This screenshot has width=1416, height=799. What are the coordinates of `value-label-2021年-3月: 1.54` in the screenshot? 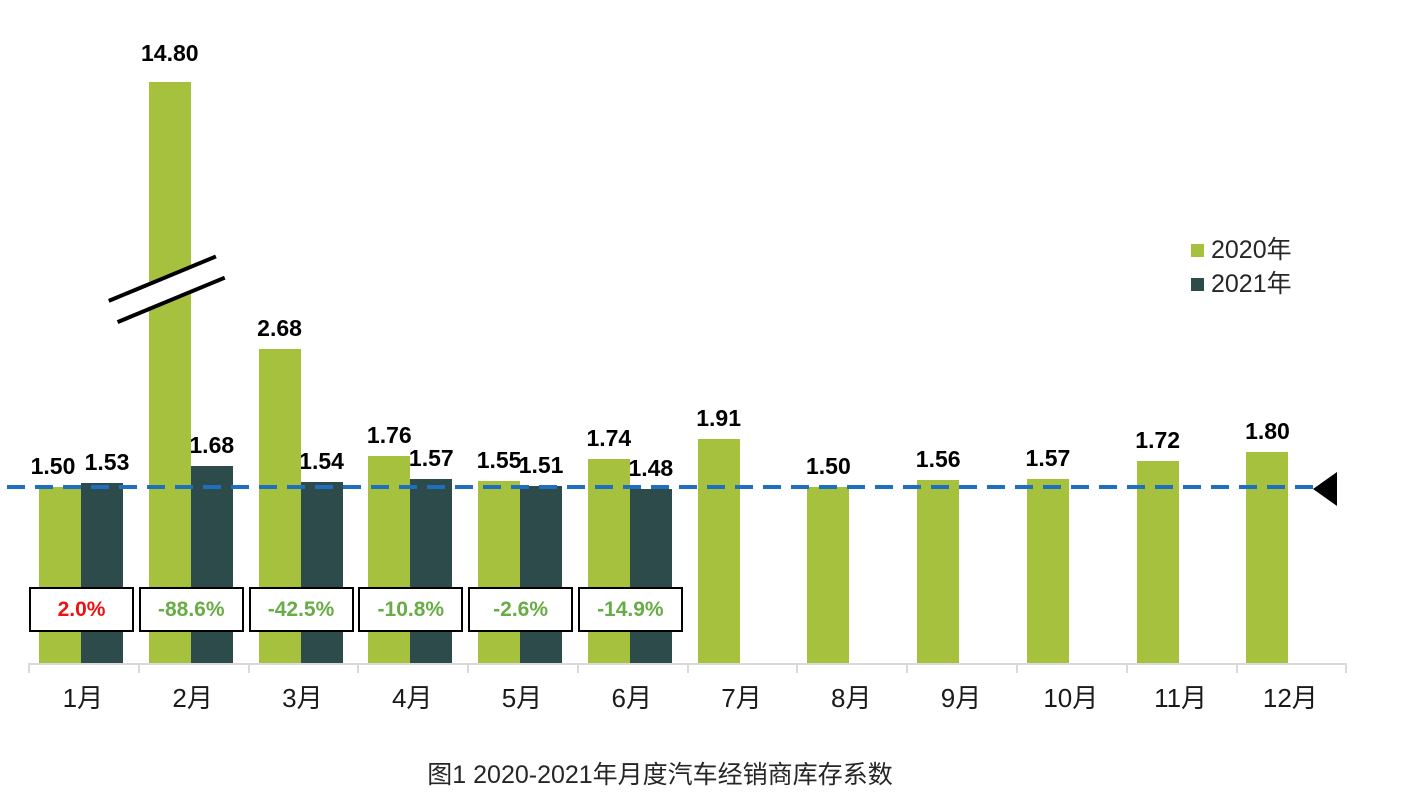 It's located at (321, 461).